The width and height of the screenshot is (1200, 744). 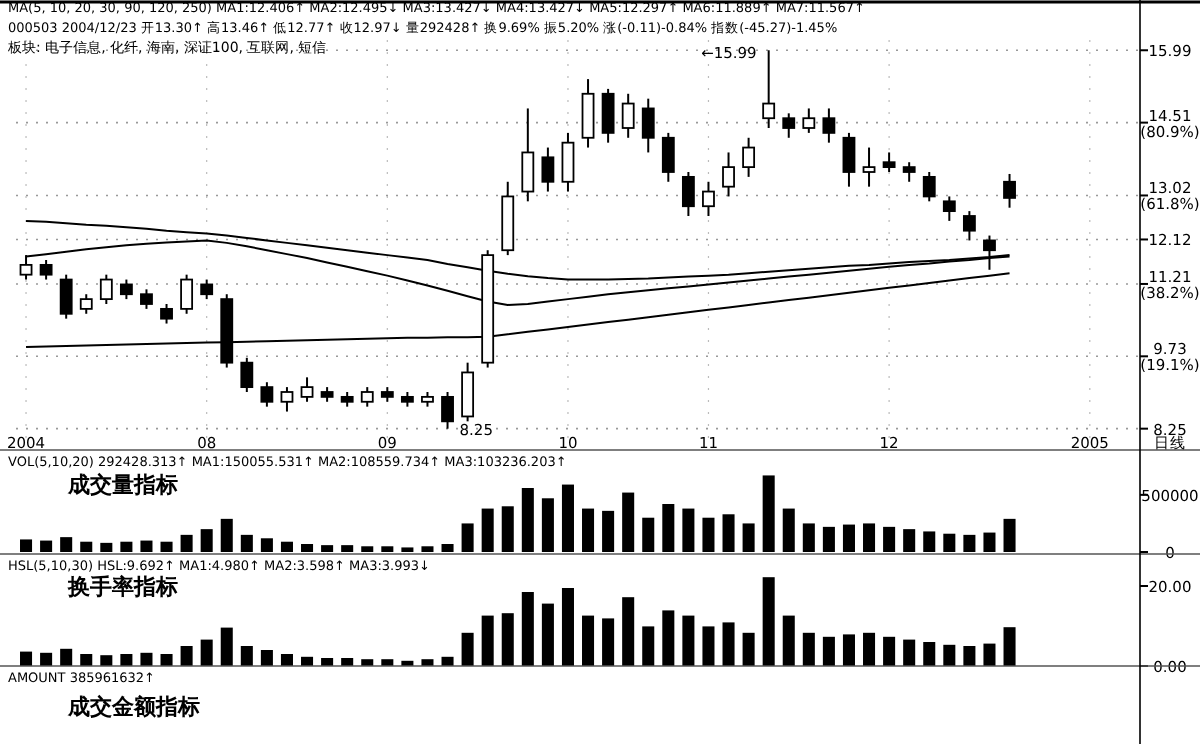 What do you see at coordinates (122, 485) in the screenshot?
I see `annotation: 成交量指标` at bounding box center [122, 485].